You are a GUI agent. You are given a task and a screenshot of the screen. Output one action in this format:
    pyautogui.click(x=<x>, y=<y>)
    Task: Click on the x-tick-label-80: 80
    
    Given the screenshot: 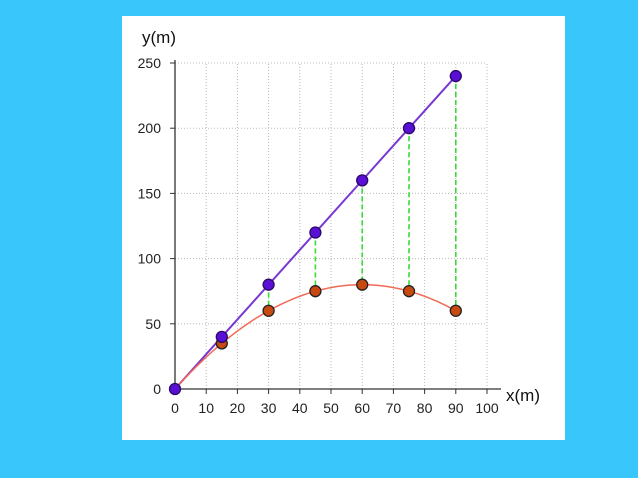 What is the action you would take?
    pyautogui.click(x=425, y=408)
    